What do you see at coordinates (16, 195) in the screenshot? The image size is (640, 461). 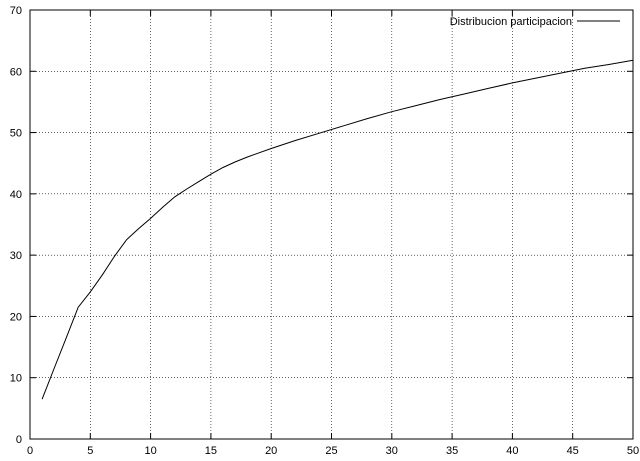 I see `y-tick-label: 40` at bounding box center [16, 195].